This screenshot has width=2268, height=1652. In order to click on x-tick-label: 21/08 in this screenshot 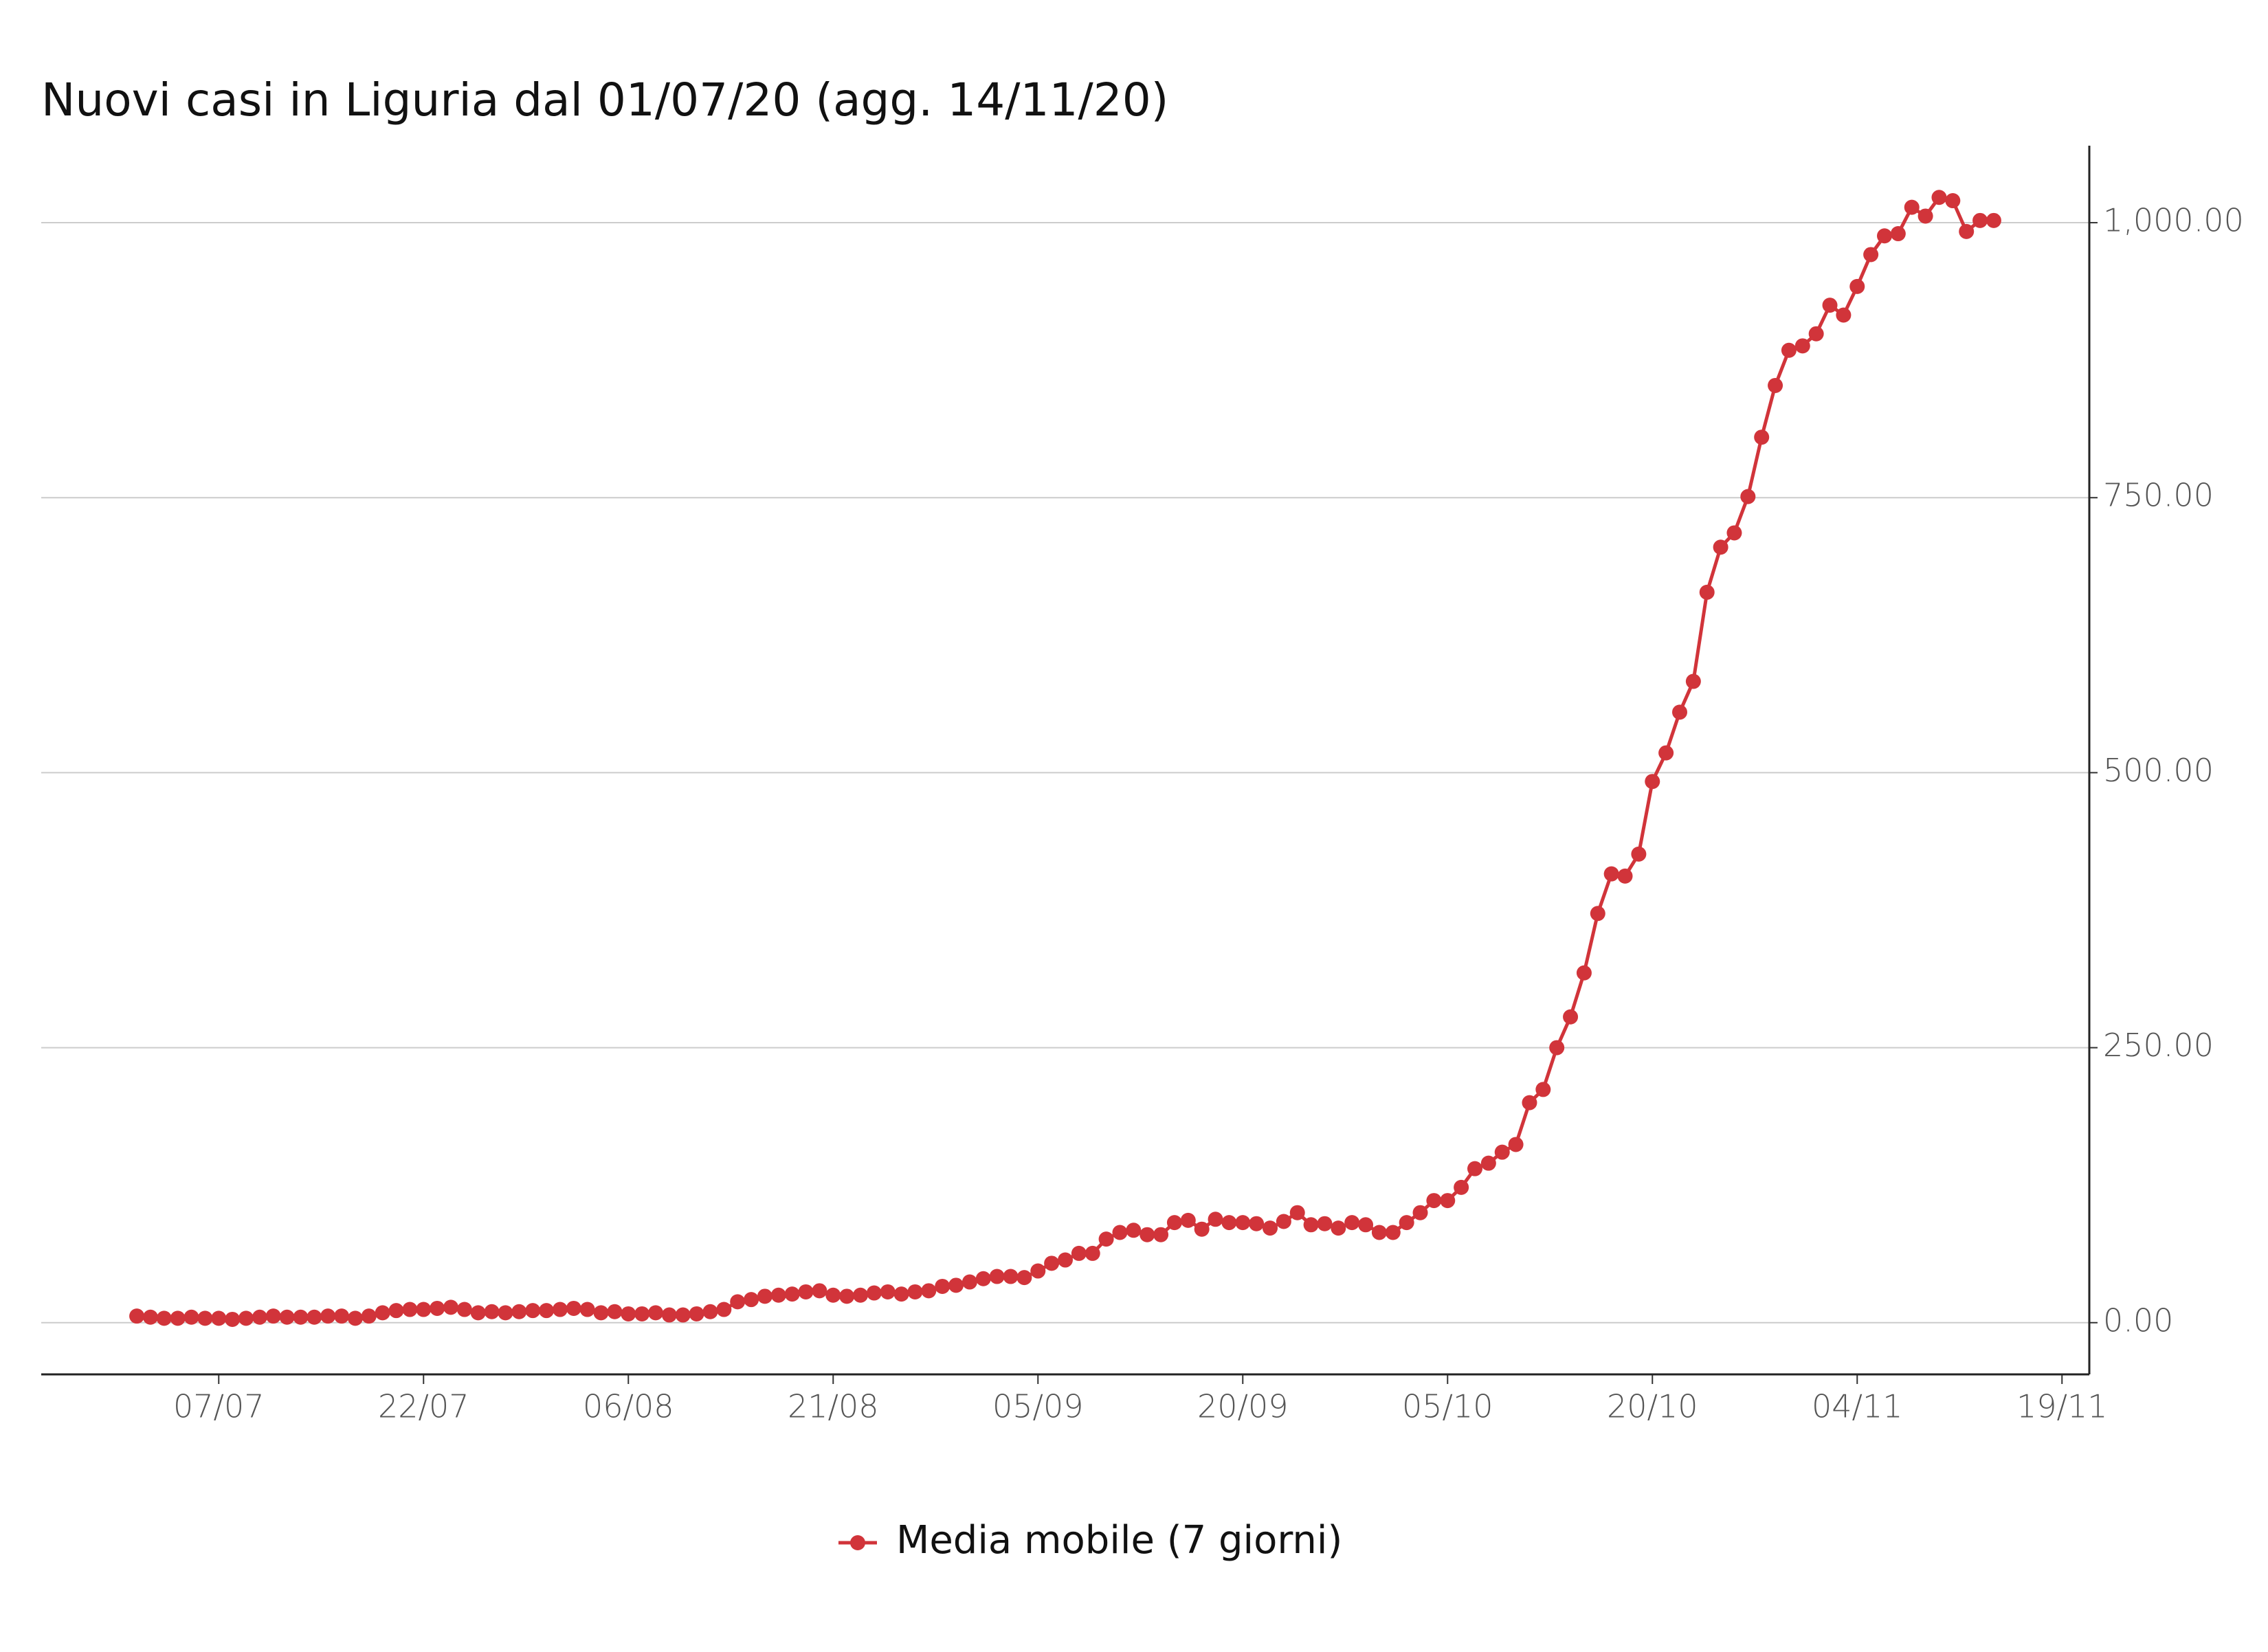, I will do `click(833, 1406)`.